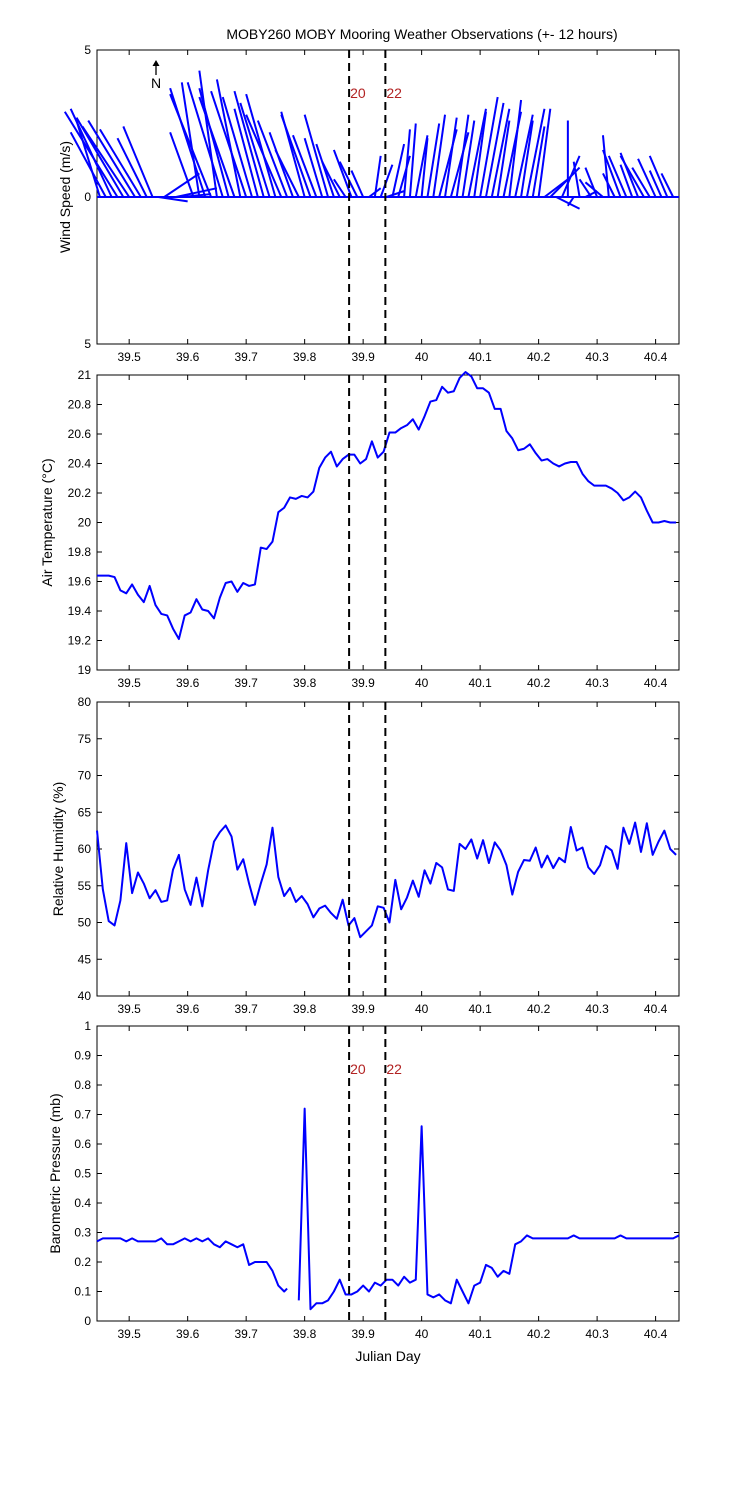  Describe the element at coordinates (156, 63) in the screenshot. I see `north-arrow-icon` at that location.